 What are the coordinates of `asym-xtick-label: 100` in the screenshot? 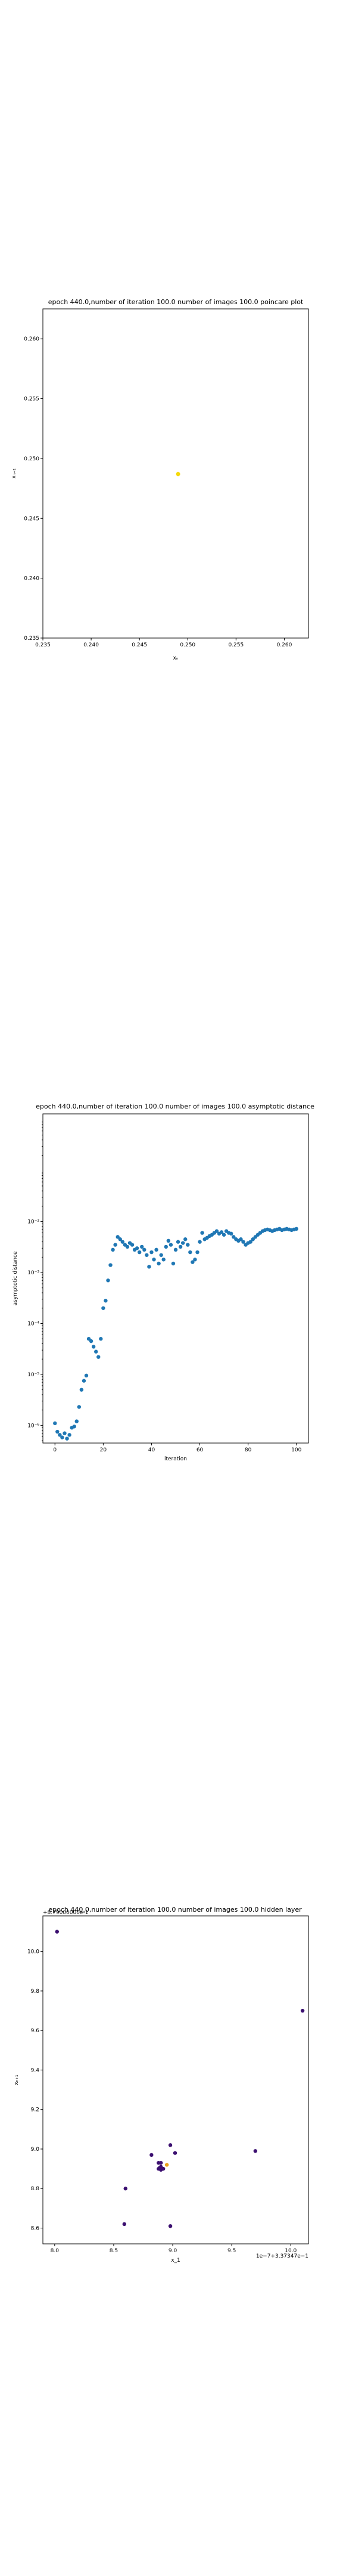 It's located at (296, 1450).